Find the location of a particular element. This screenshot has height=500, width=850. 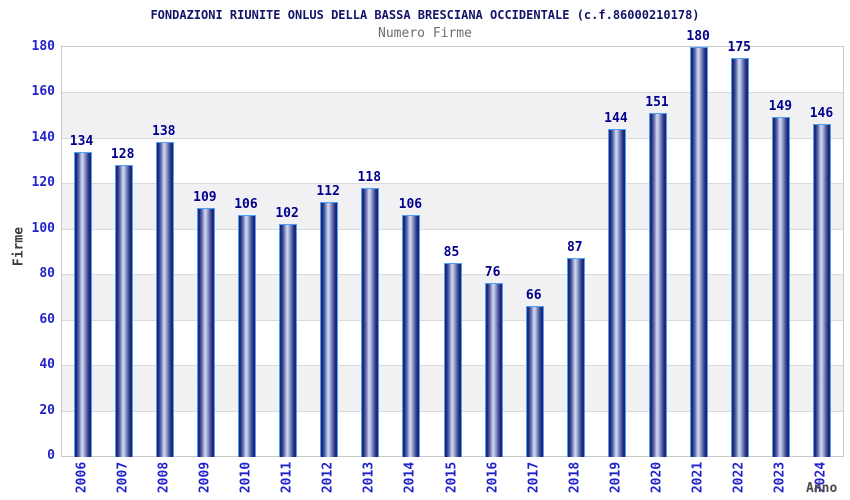

bar-2007 is located at coordinates (123, 311).